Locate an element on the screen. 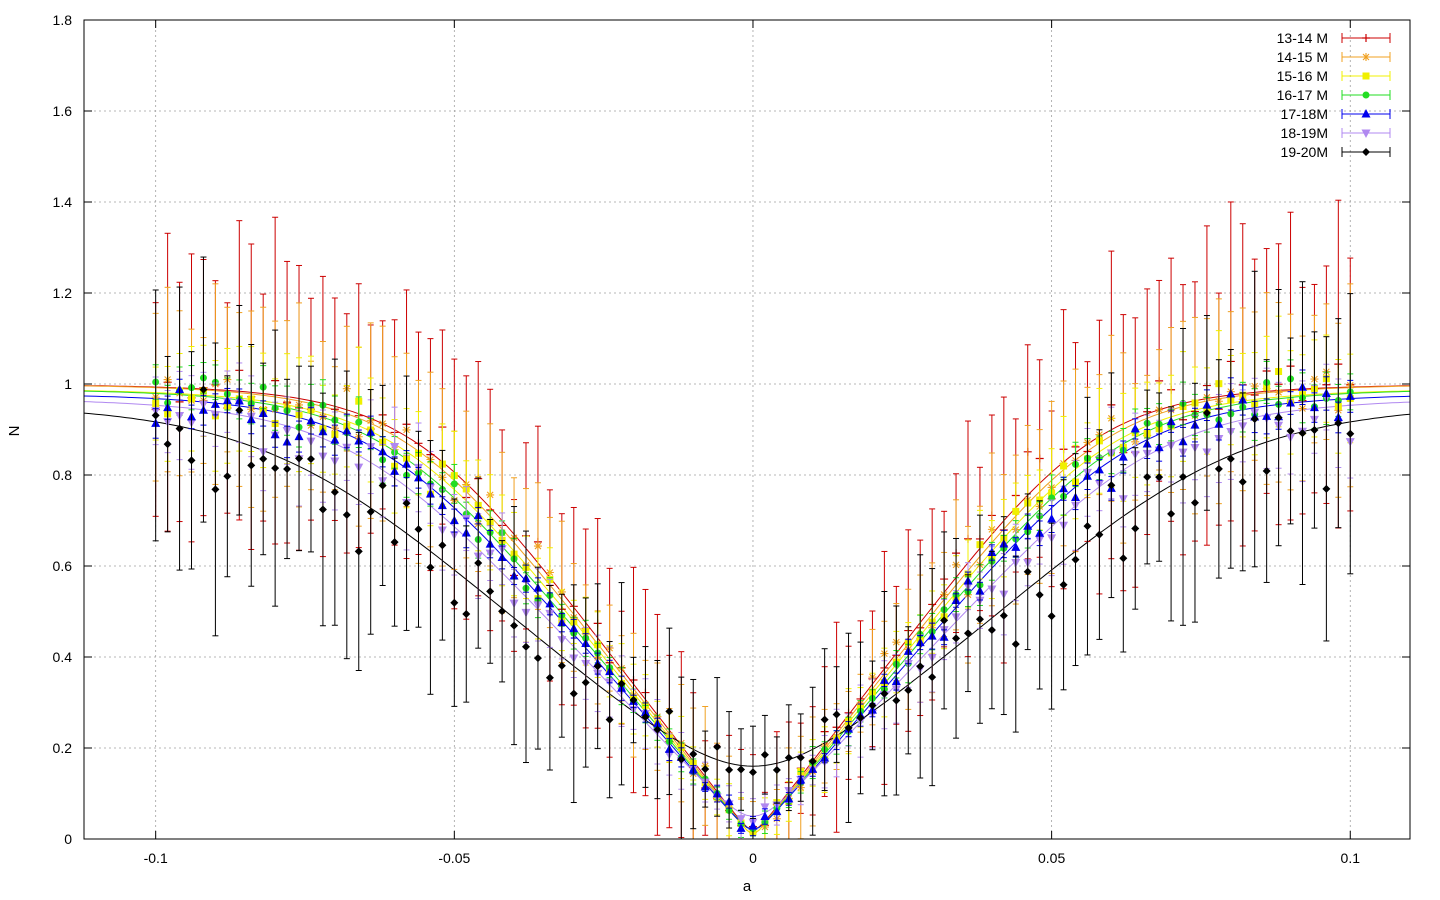 The width and height of the screenshot is (1440, 900). y-tick-label: 0.6 is located at coordinates (63, 566).